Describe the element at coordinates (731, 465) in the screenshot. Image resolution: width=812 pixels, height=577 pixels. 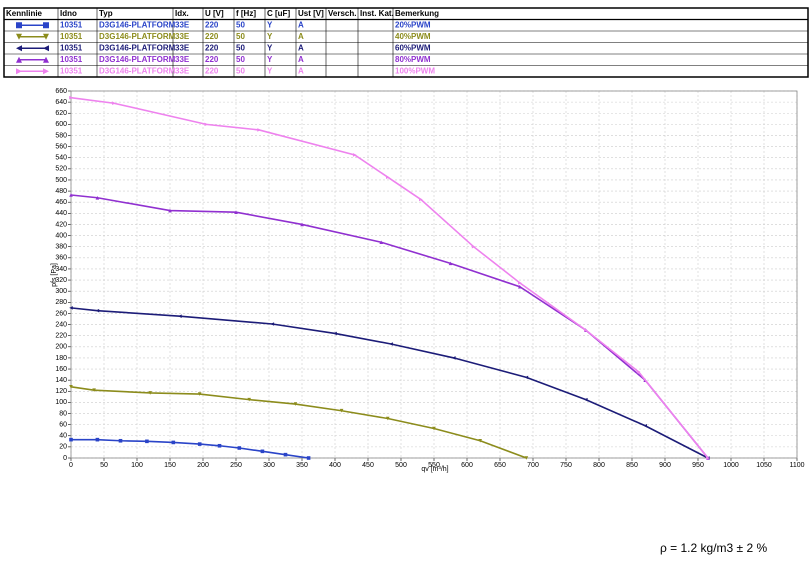
I see `x-tick-label: 1000` at that location.